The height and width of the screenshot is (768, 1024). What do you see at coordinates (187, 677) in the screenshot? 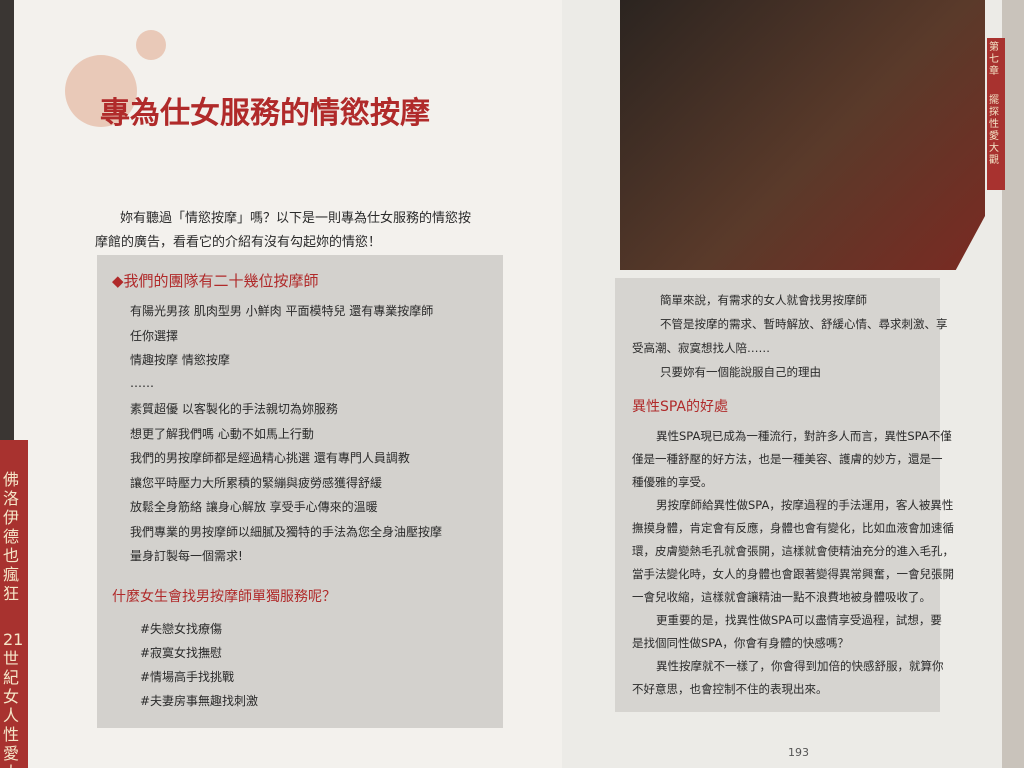
I see `tag-line: #情場高手找挑戰` at bounding box center [187, 677].